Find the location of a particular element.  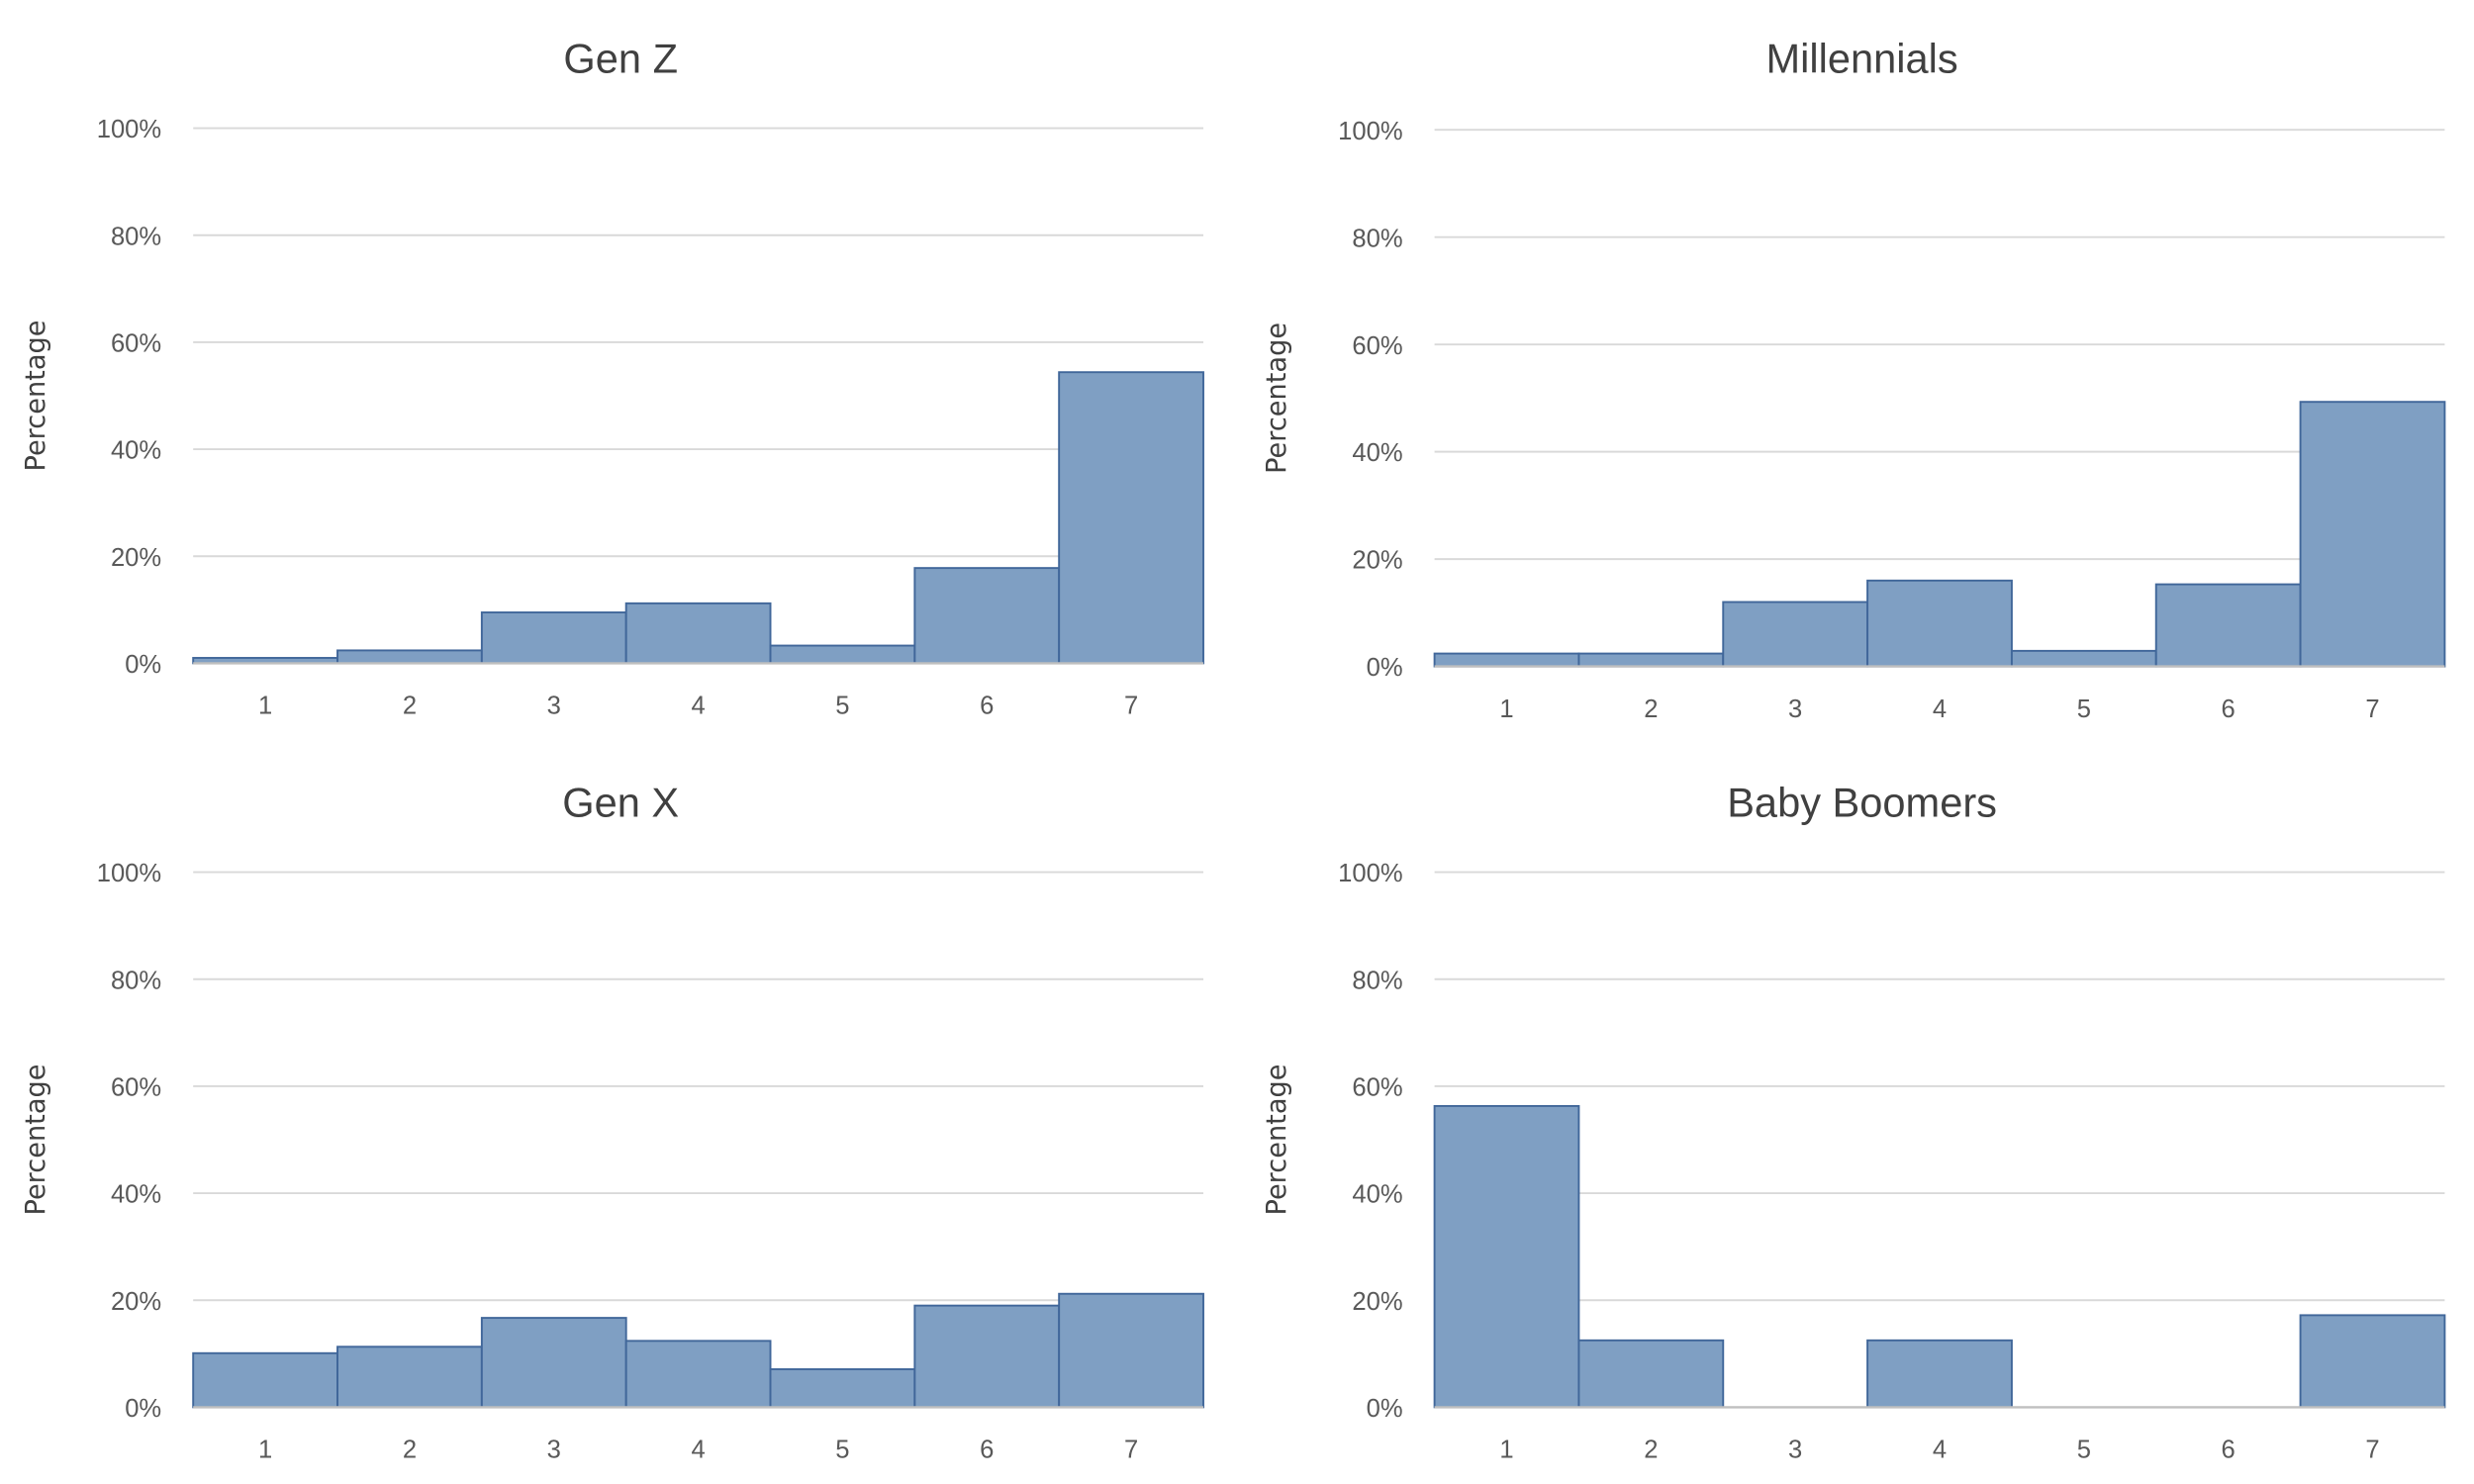

chart-title: Gen Z is located at coordinates (620, 59).